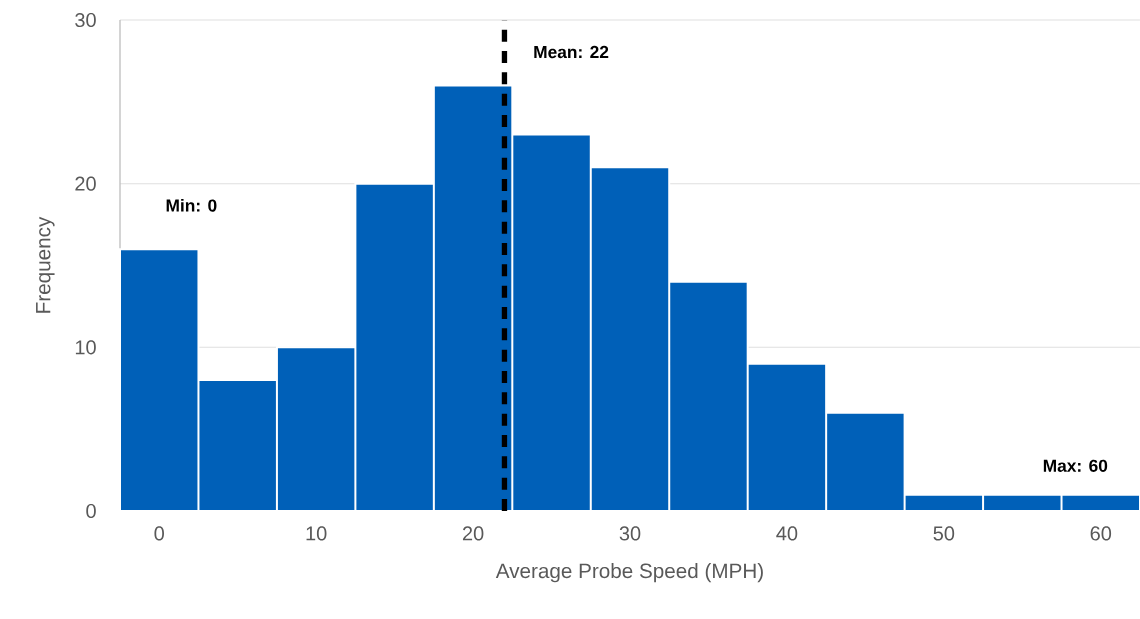 This screenshot has width=1140, height=619. What do you see at coordinates (85, 183) in the screenshot?
I see `y-tick-label: 20` at bounding box center [85, 183].